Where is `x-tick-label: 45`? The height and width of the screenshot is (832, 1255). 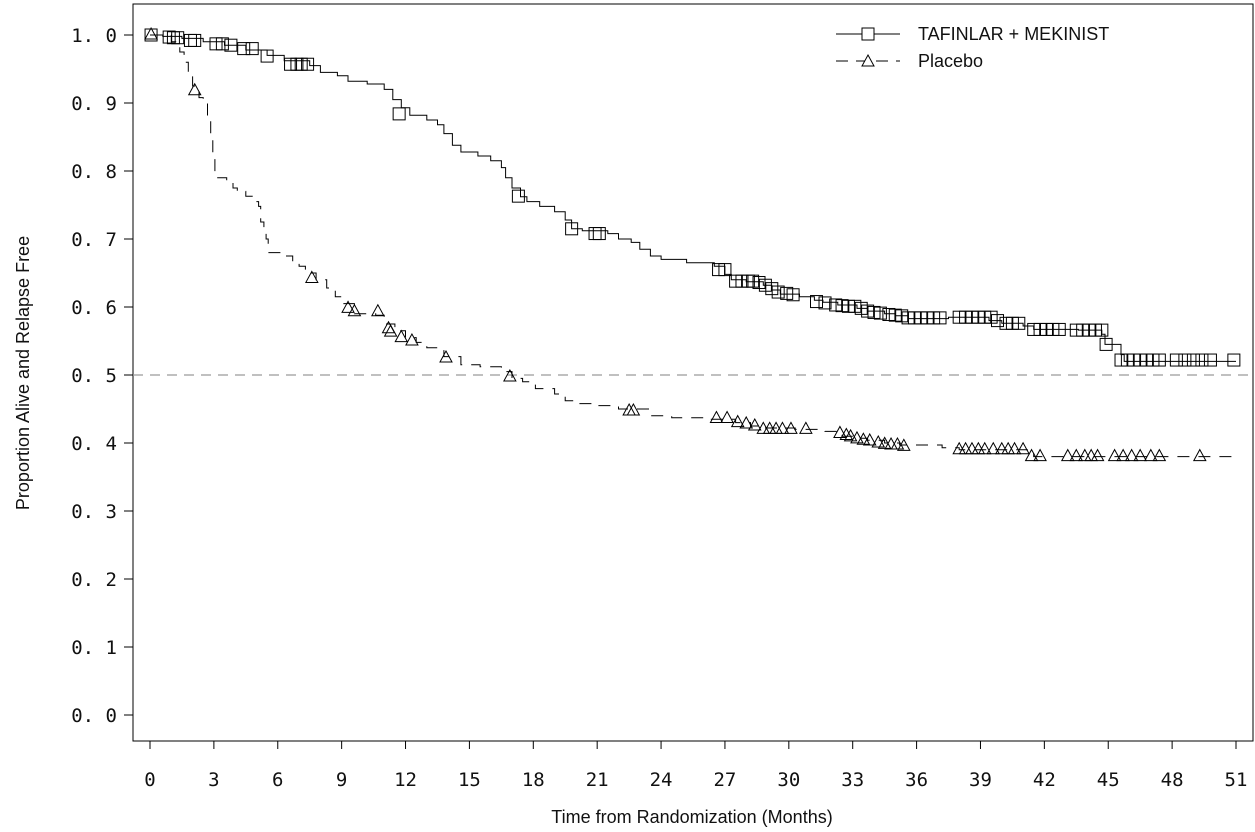
x-tick-label: 45 is located at coordinates (1108, 780).